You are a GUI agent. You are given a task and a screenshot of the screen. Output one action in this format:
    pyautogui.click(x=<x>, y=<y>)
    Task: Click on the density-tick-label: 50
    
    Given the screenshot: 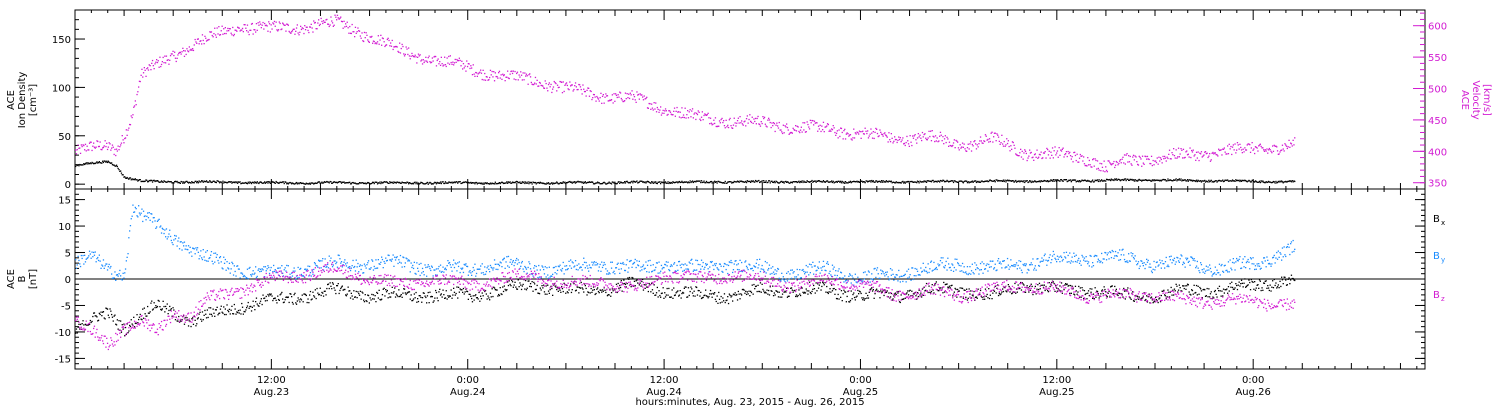 What is the action you would take?
    pyautogui.click(x=64, y=137)
    